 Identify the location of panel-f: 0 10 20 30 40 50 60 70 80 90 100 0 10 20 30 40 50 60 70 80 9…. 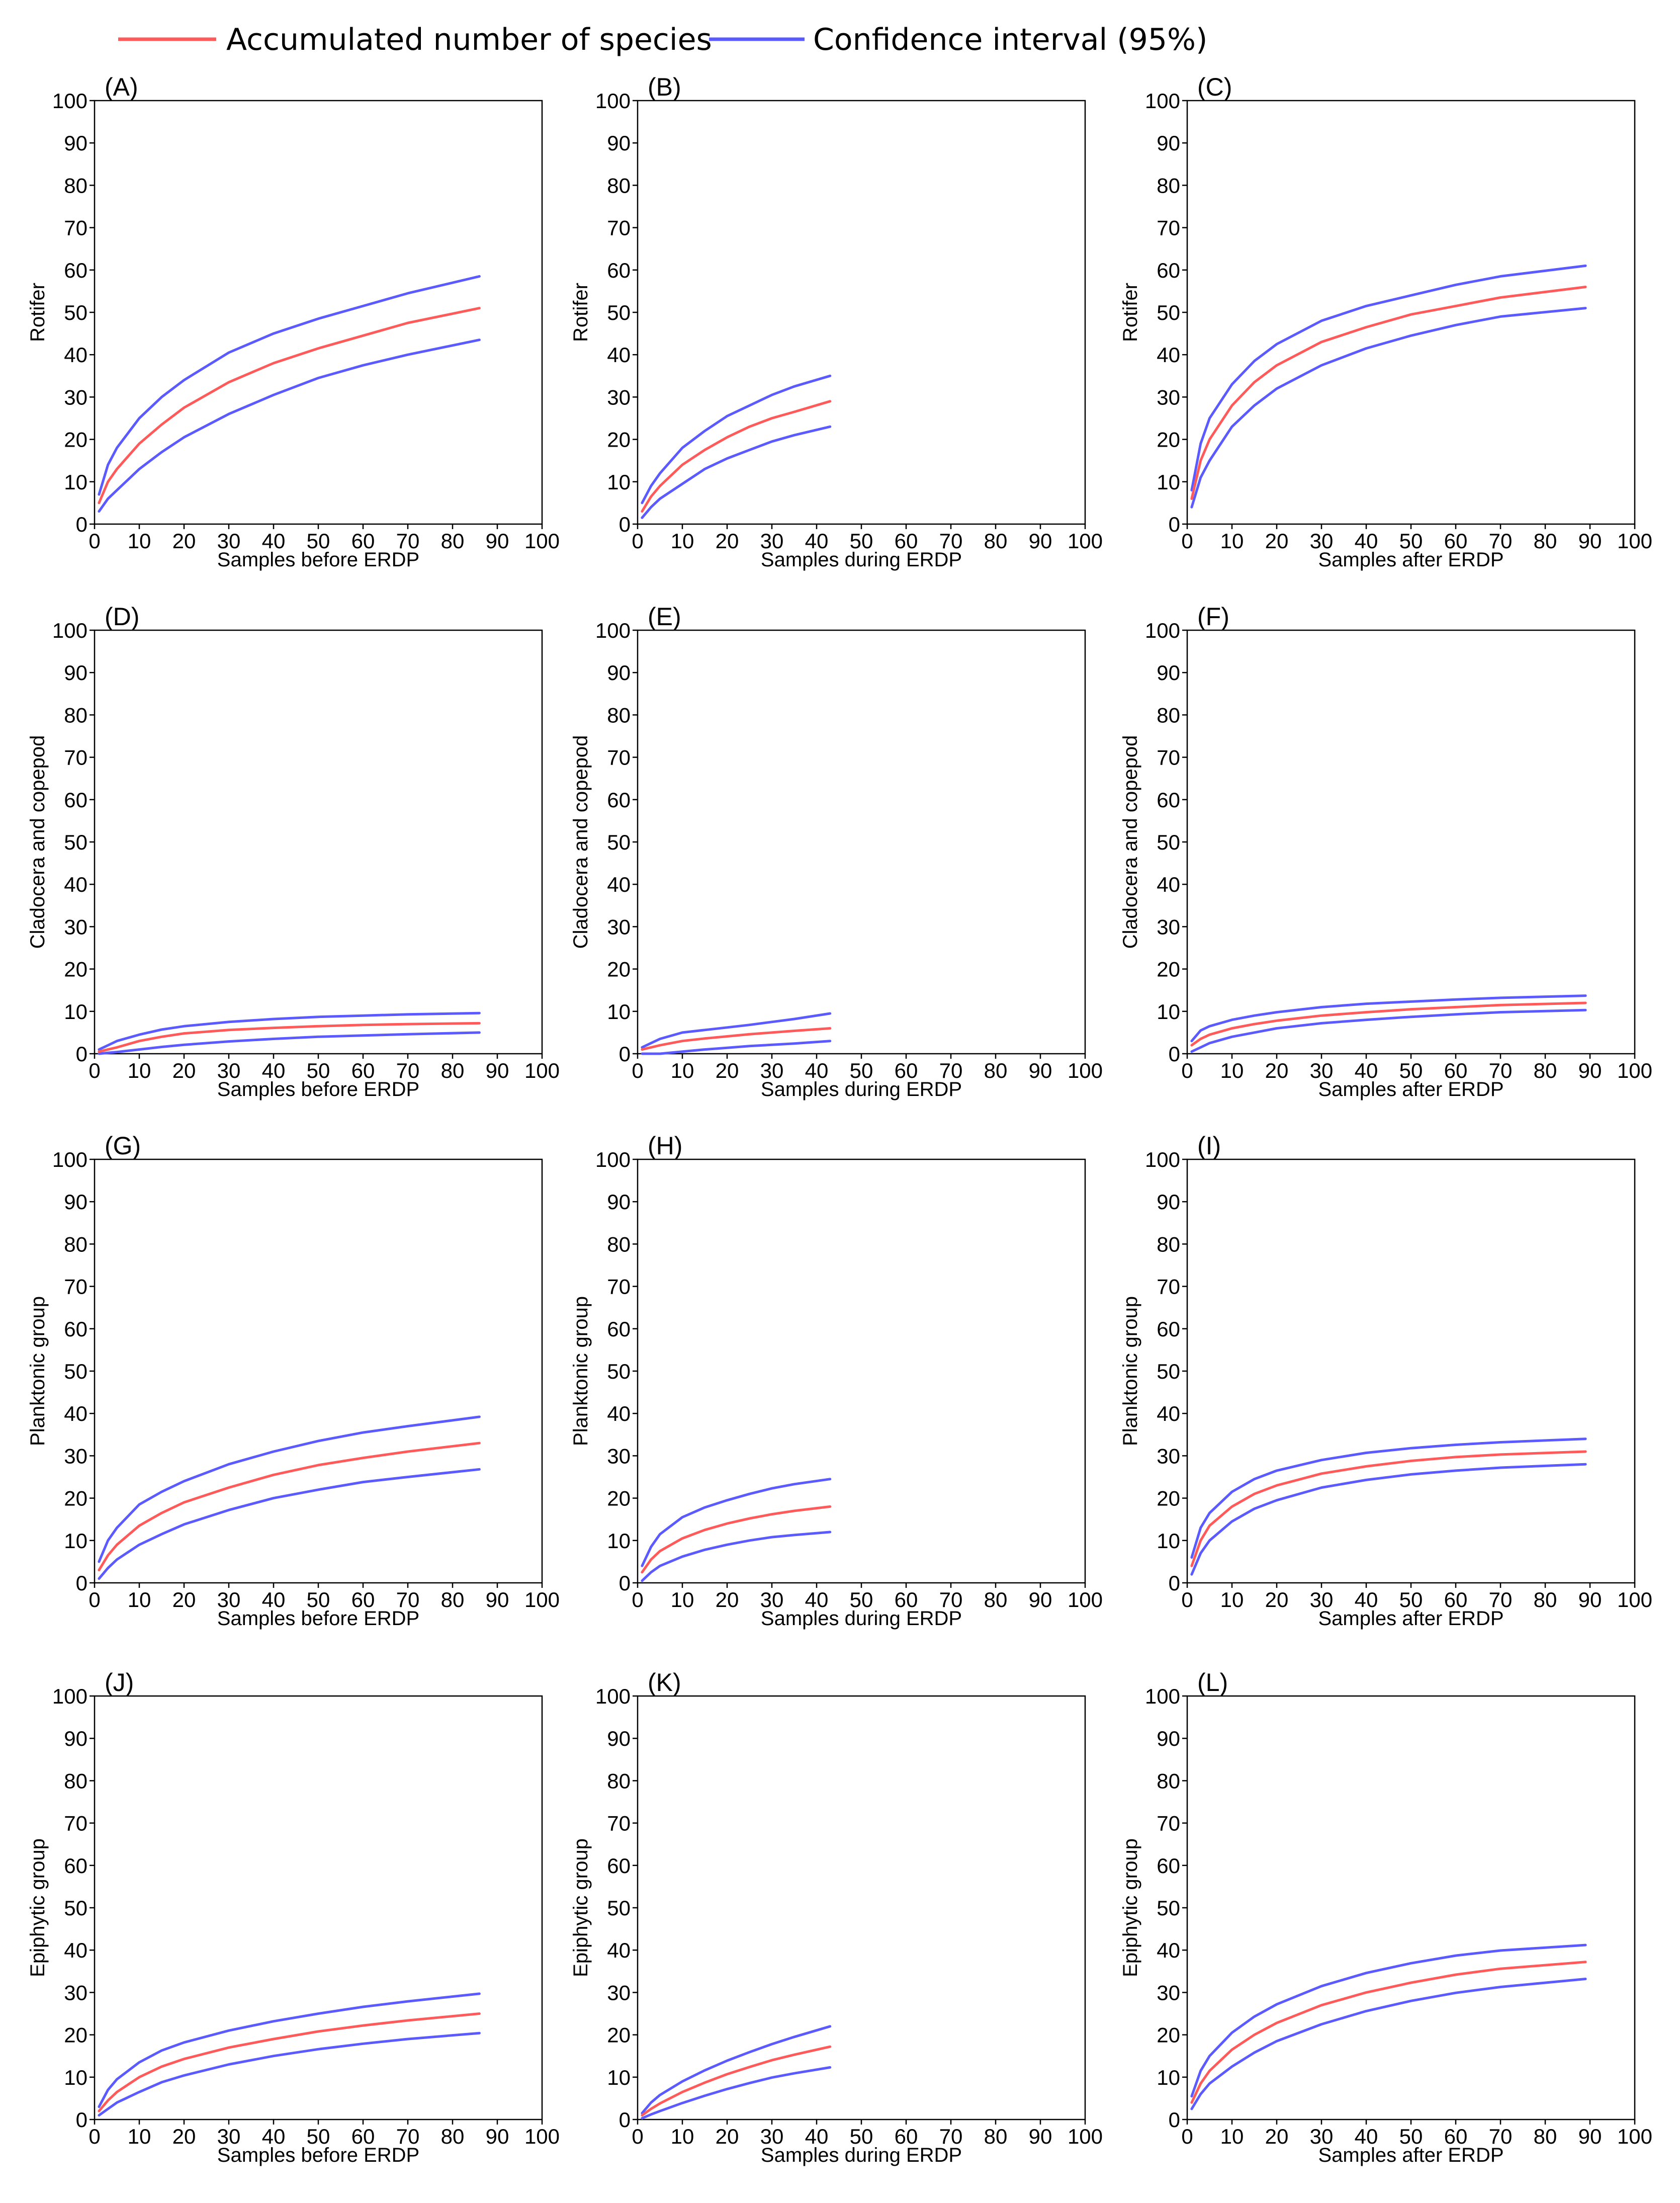
(1385, 851).